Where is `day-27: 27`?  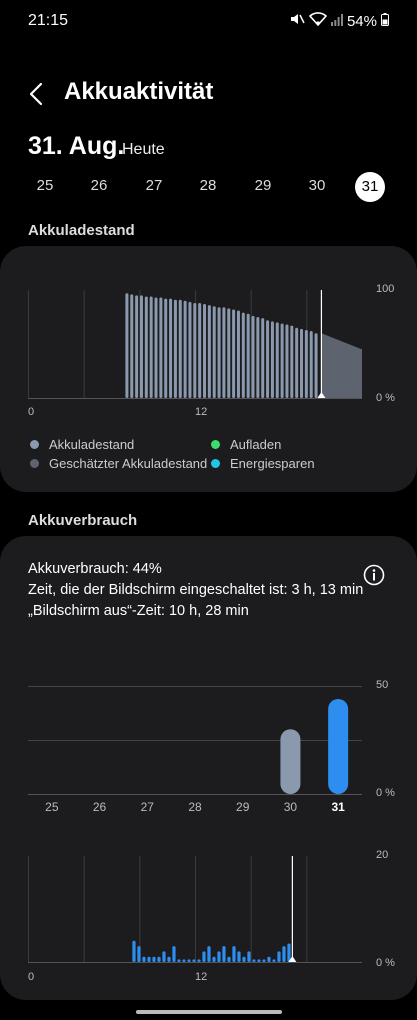 day-27: 27 is located at coordinates (154, 185).